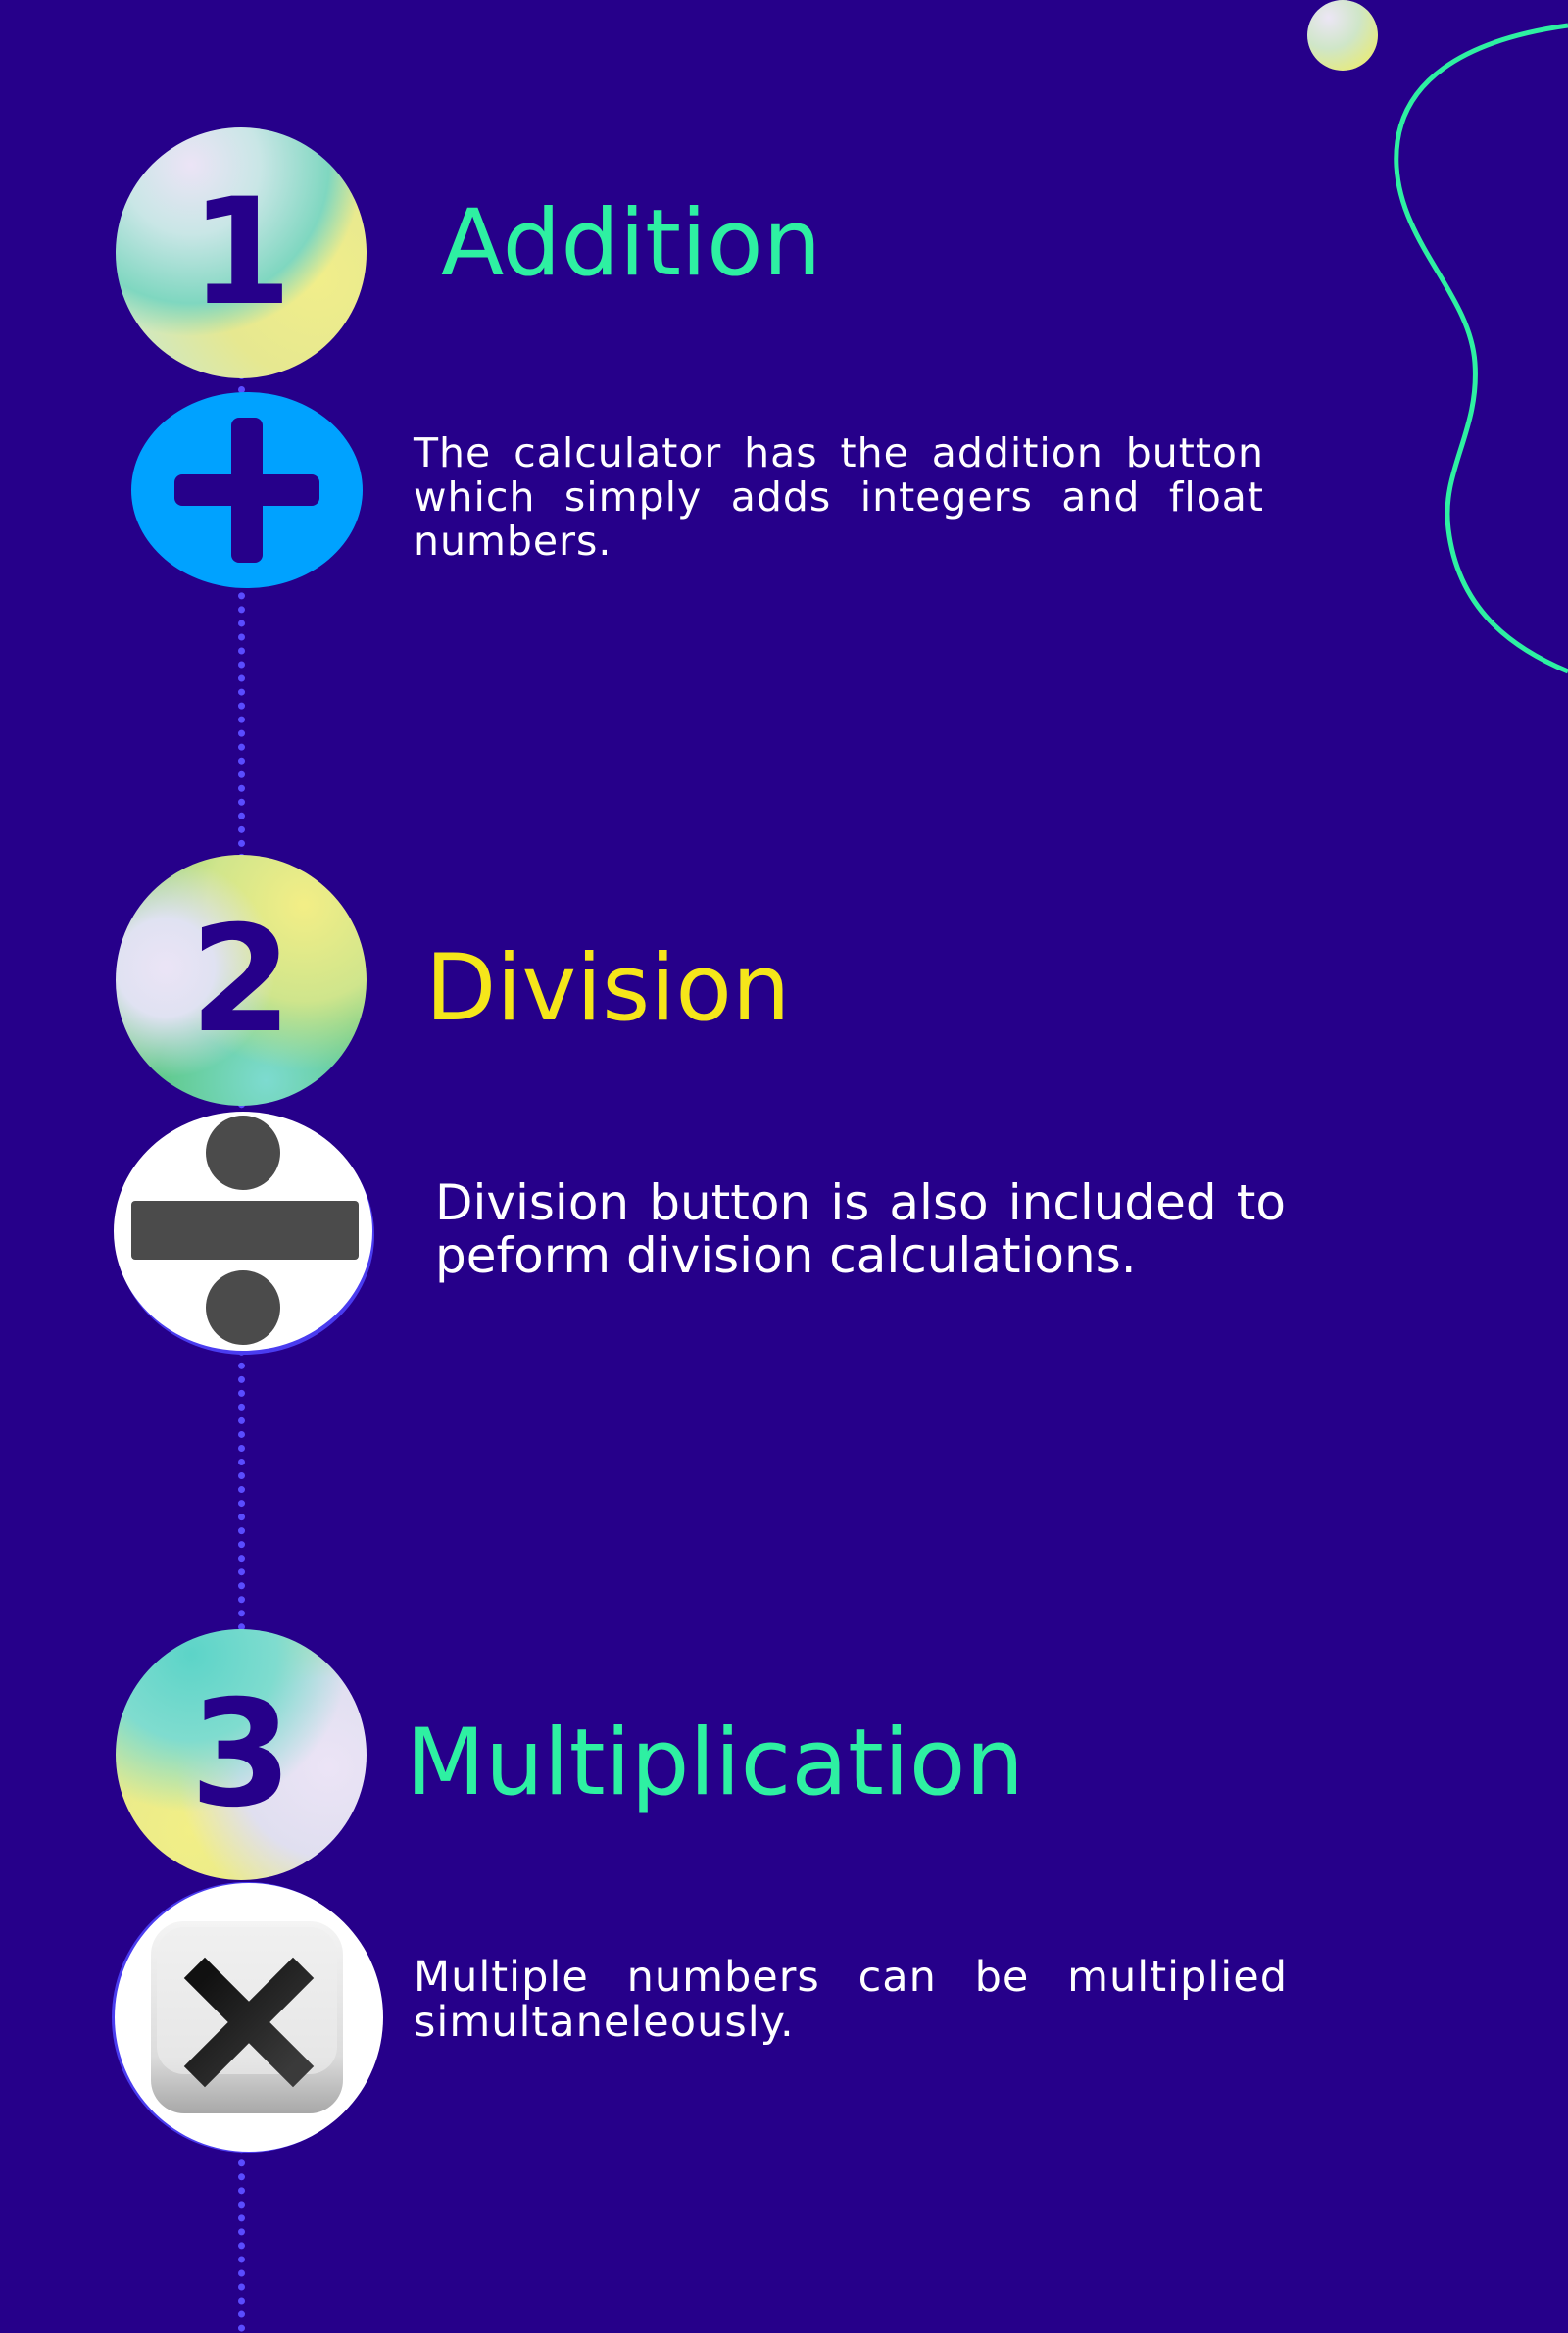 The image size is (1568, 2333). What do you see at coordinates (631, 243) in the screenshot?
I see `step-title-addition: Addition` at bounding box center [631, 243].